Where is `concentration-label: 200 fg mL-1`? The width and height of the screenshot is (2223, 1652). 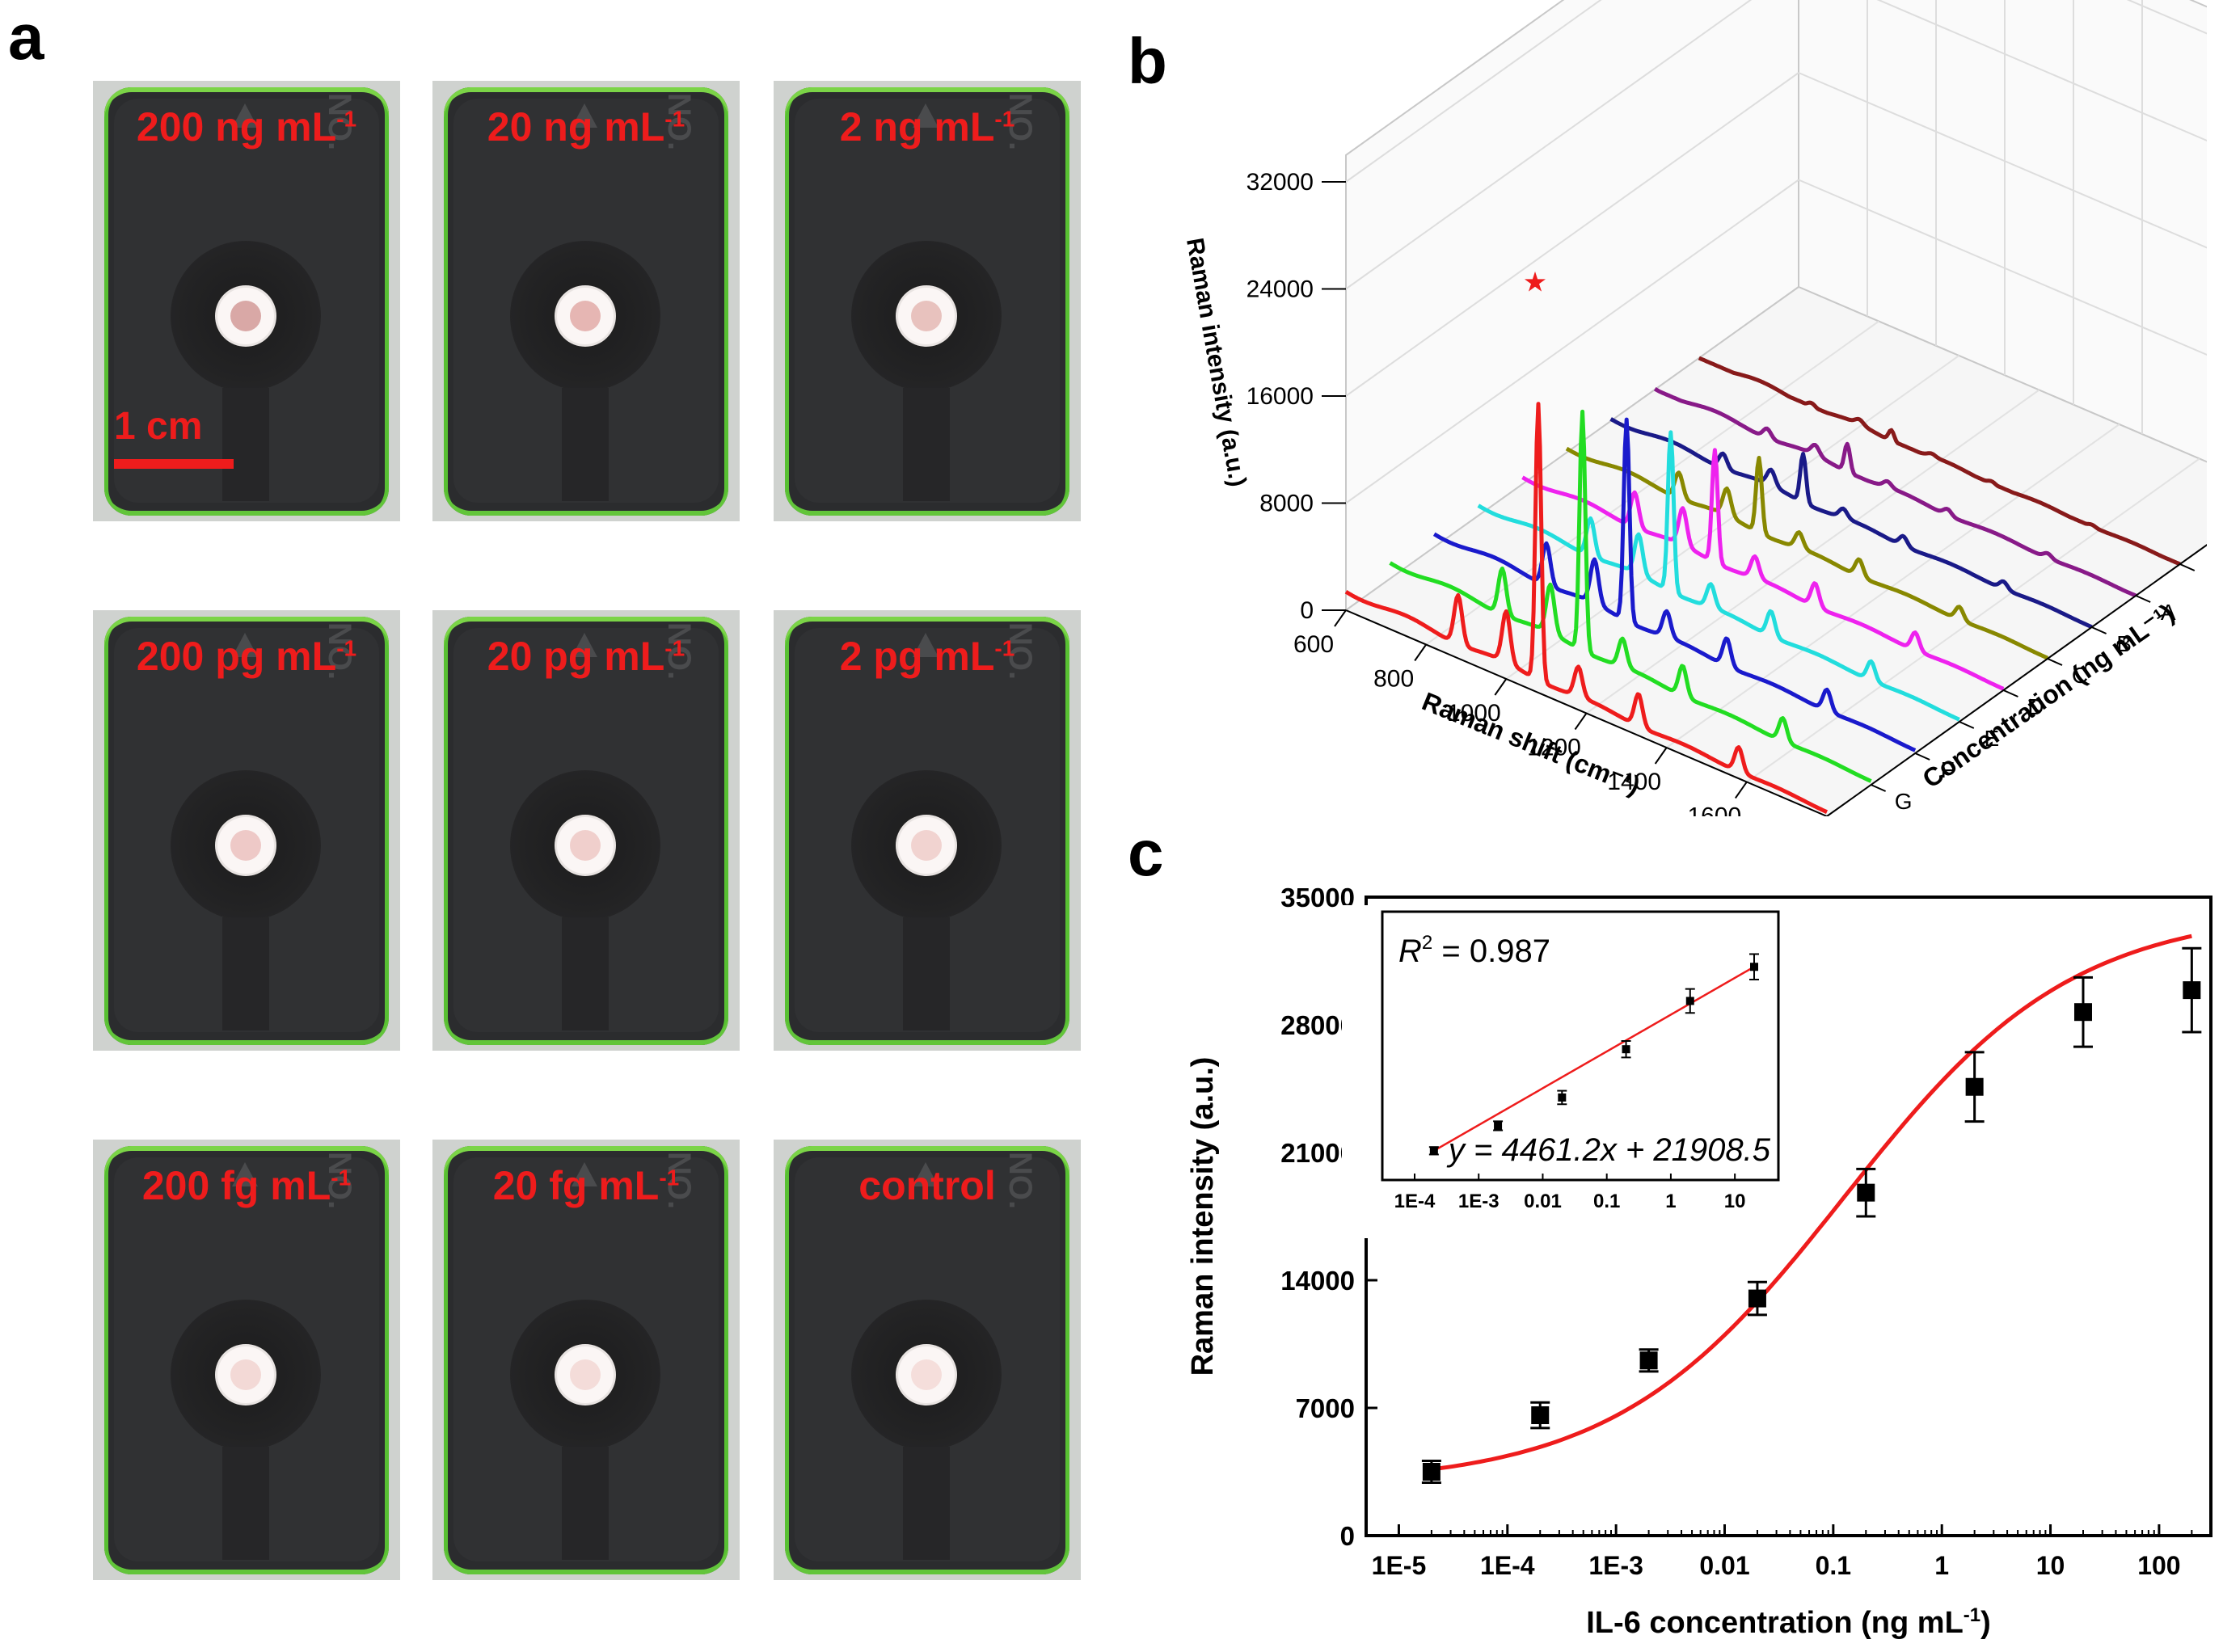 concentration-label: 200 fg mL-1 is located at coordinates (246, 1185).